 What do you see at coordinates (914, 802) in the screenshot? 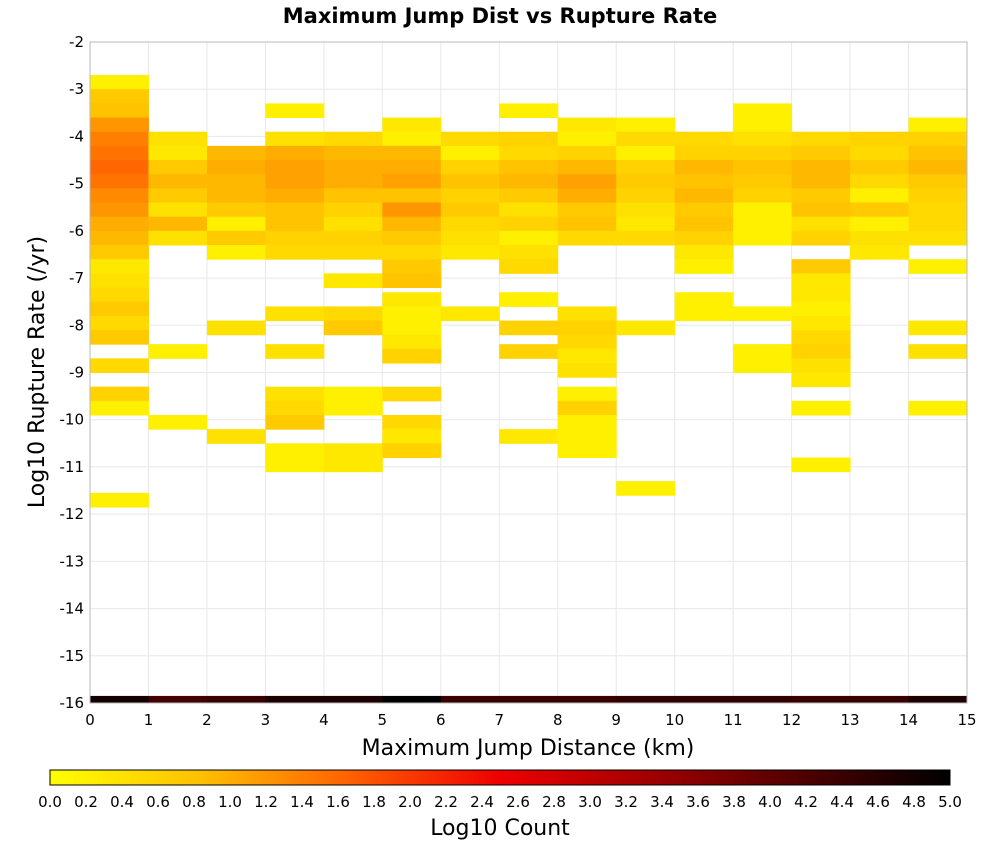
I see `colorbar-tick-label: 4.8` at bounding box center [914, 802].